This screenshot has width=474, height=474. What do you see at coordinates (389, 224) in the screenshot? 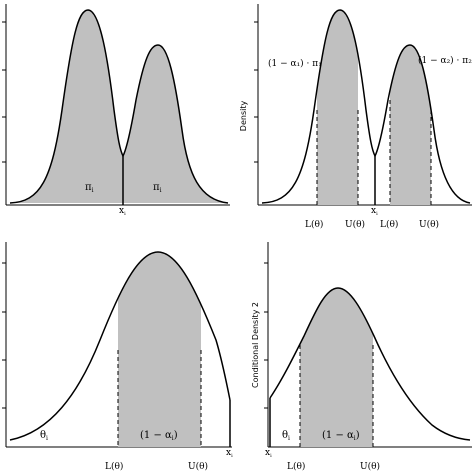
I see `tick-label-3: L(θ)` at bounding box center [389, 224].